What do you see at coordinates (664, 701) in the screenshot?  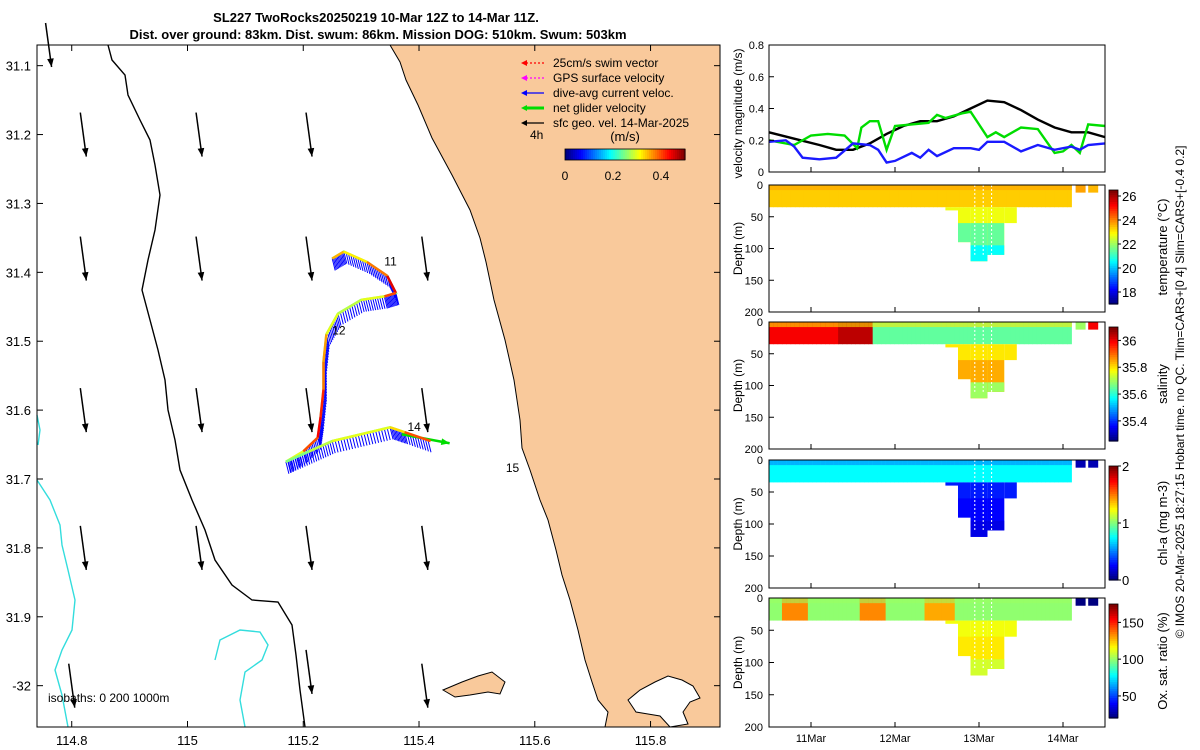 I see `estuary` at bounding box center [664, 701].